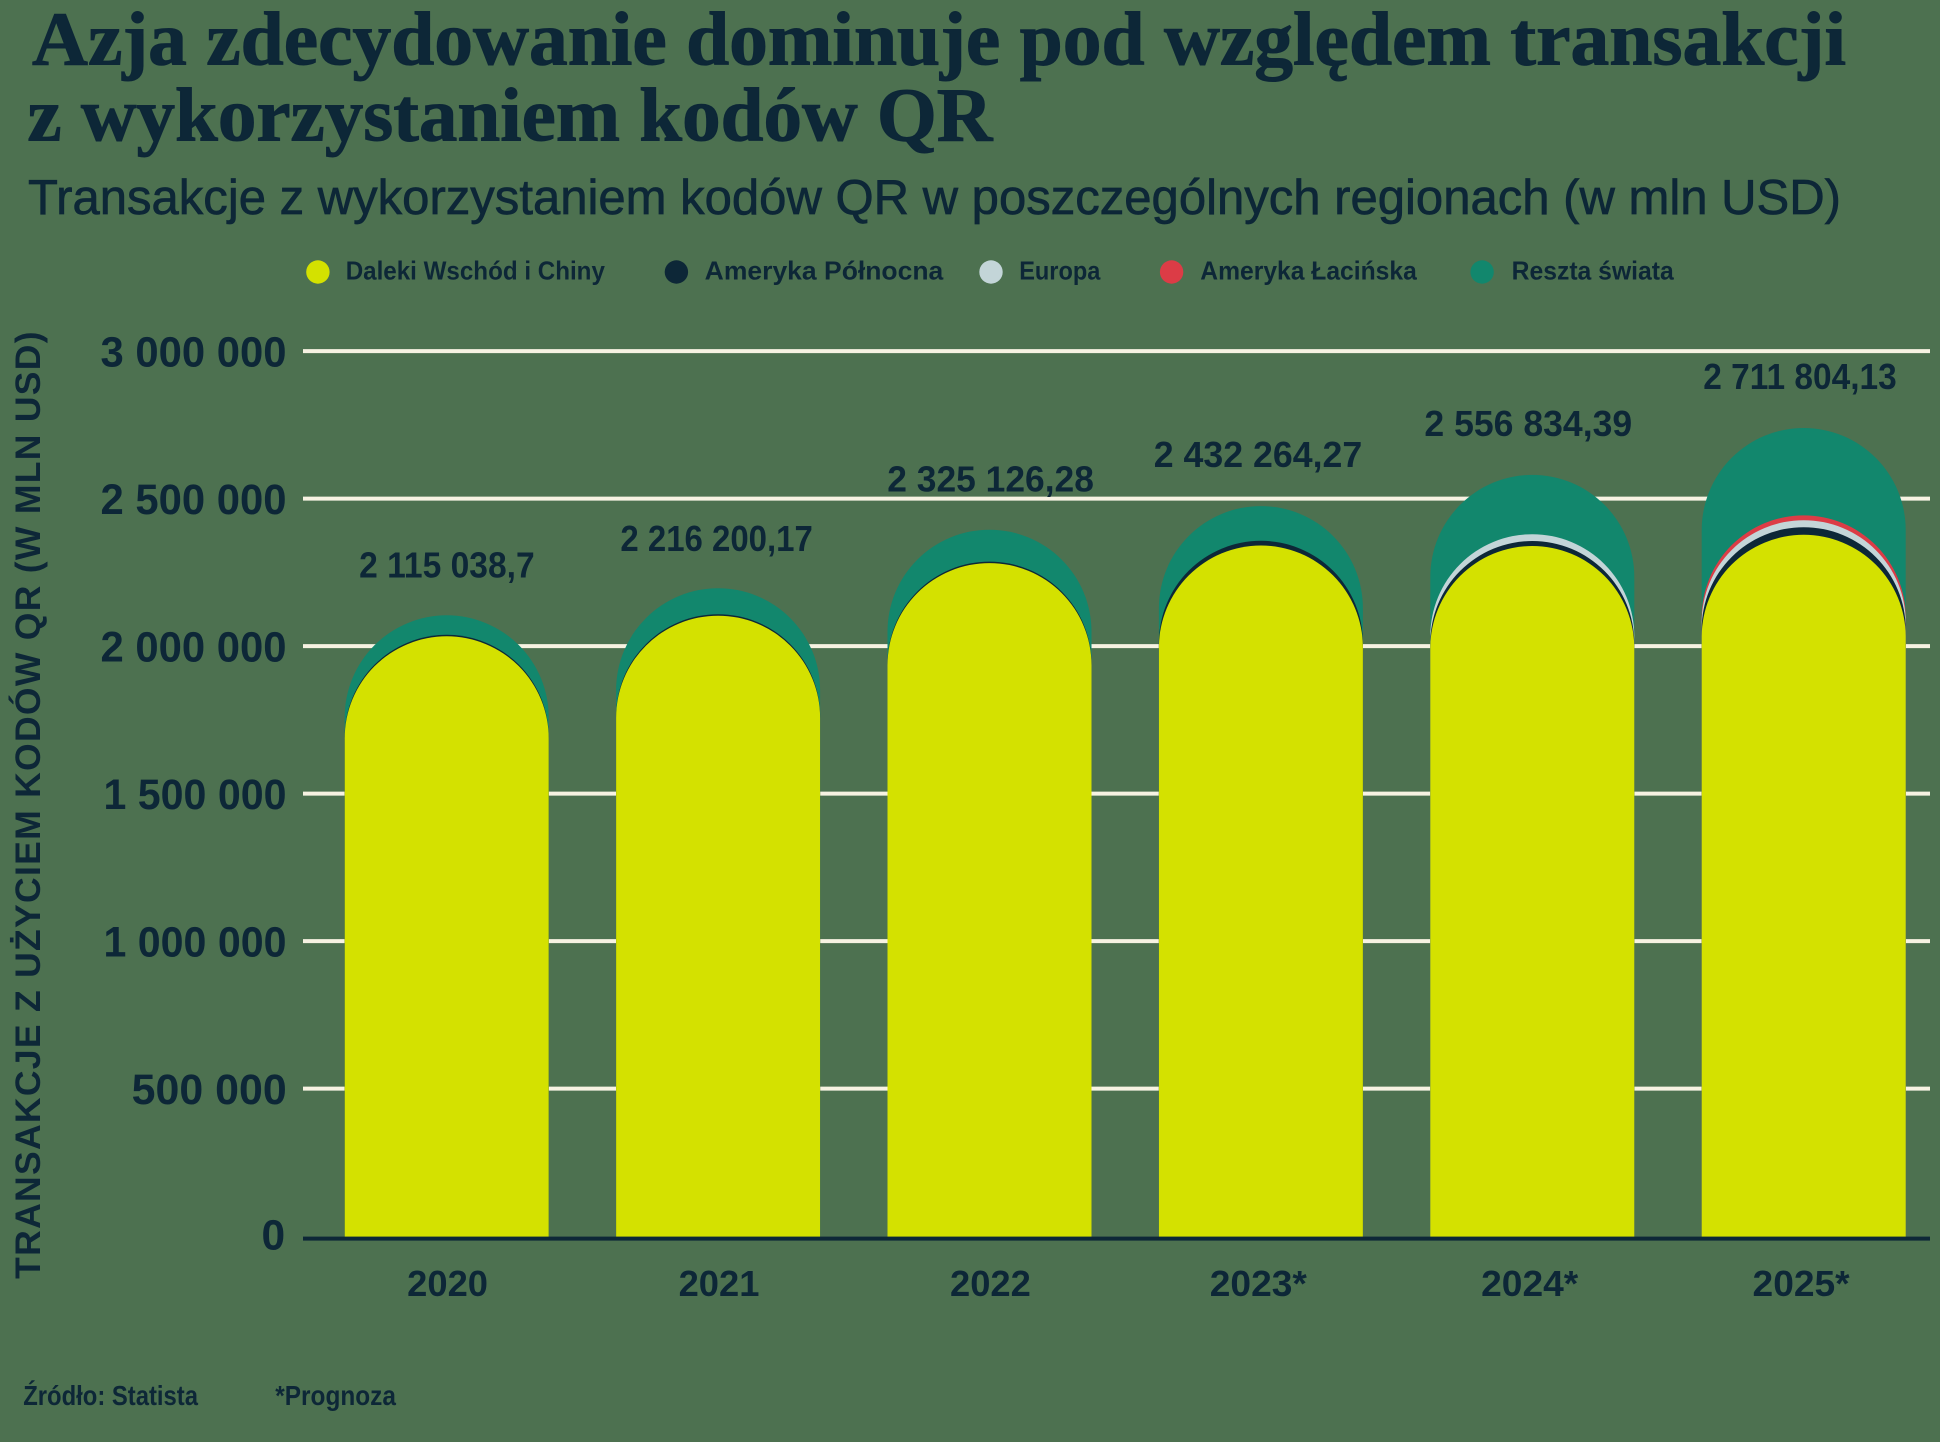 The image size is (1940, 1442). I want to click on svg-text: 2 115 038,7, so click(447, 565).